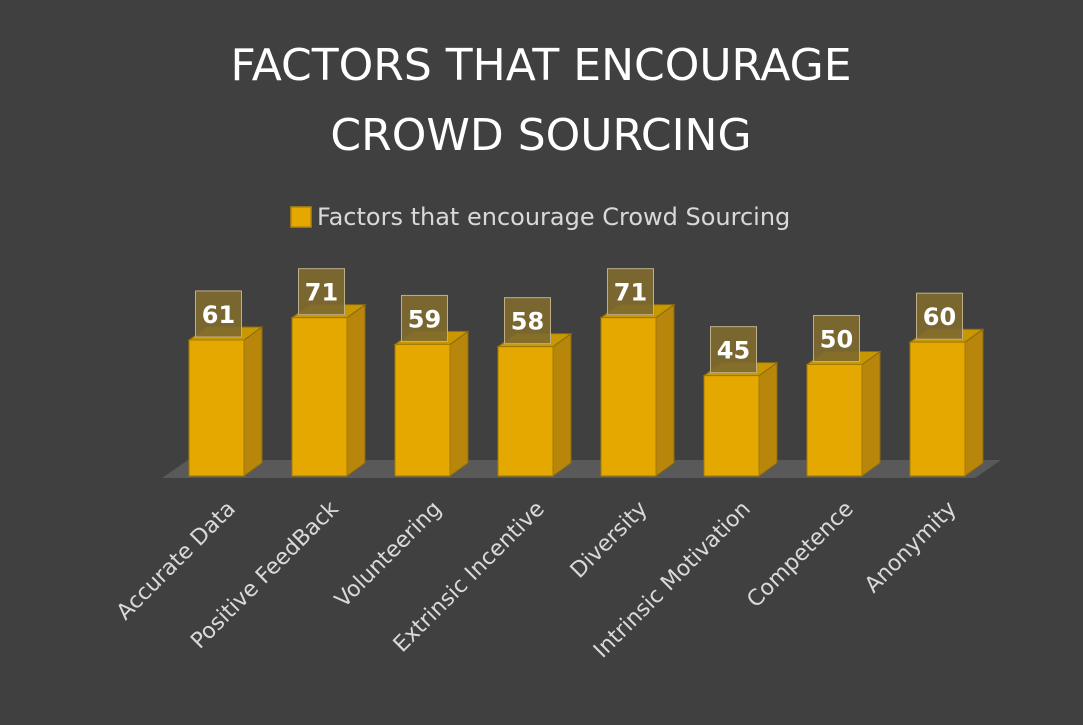 Image resolution: width=1083 pixels, height=725 pixels. I want to click on data-label-box-accurate-data, so click(218, 314).